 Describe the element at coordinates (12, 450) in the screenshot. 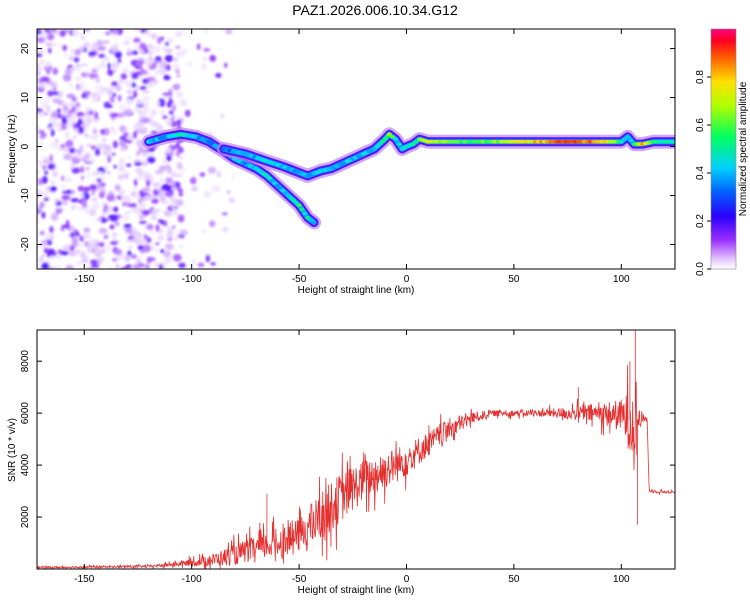

I see `bottom-y-axis-label: SNR (10 * v/v)` at that location.